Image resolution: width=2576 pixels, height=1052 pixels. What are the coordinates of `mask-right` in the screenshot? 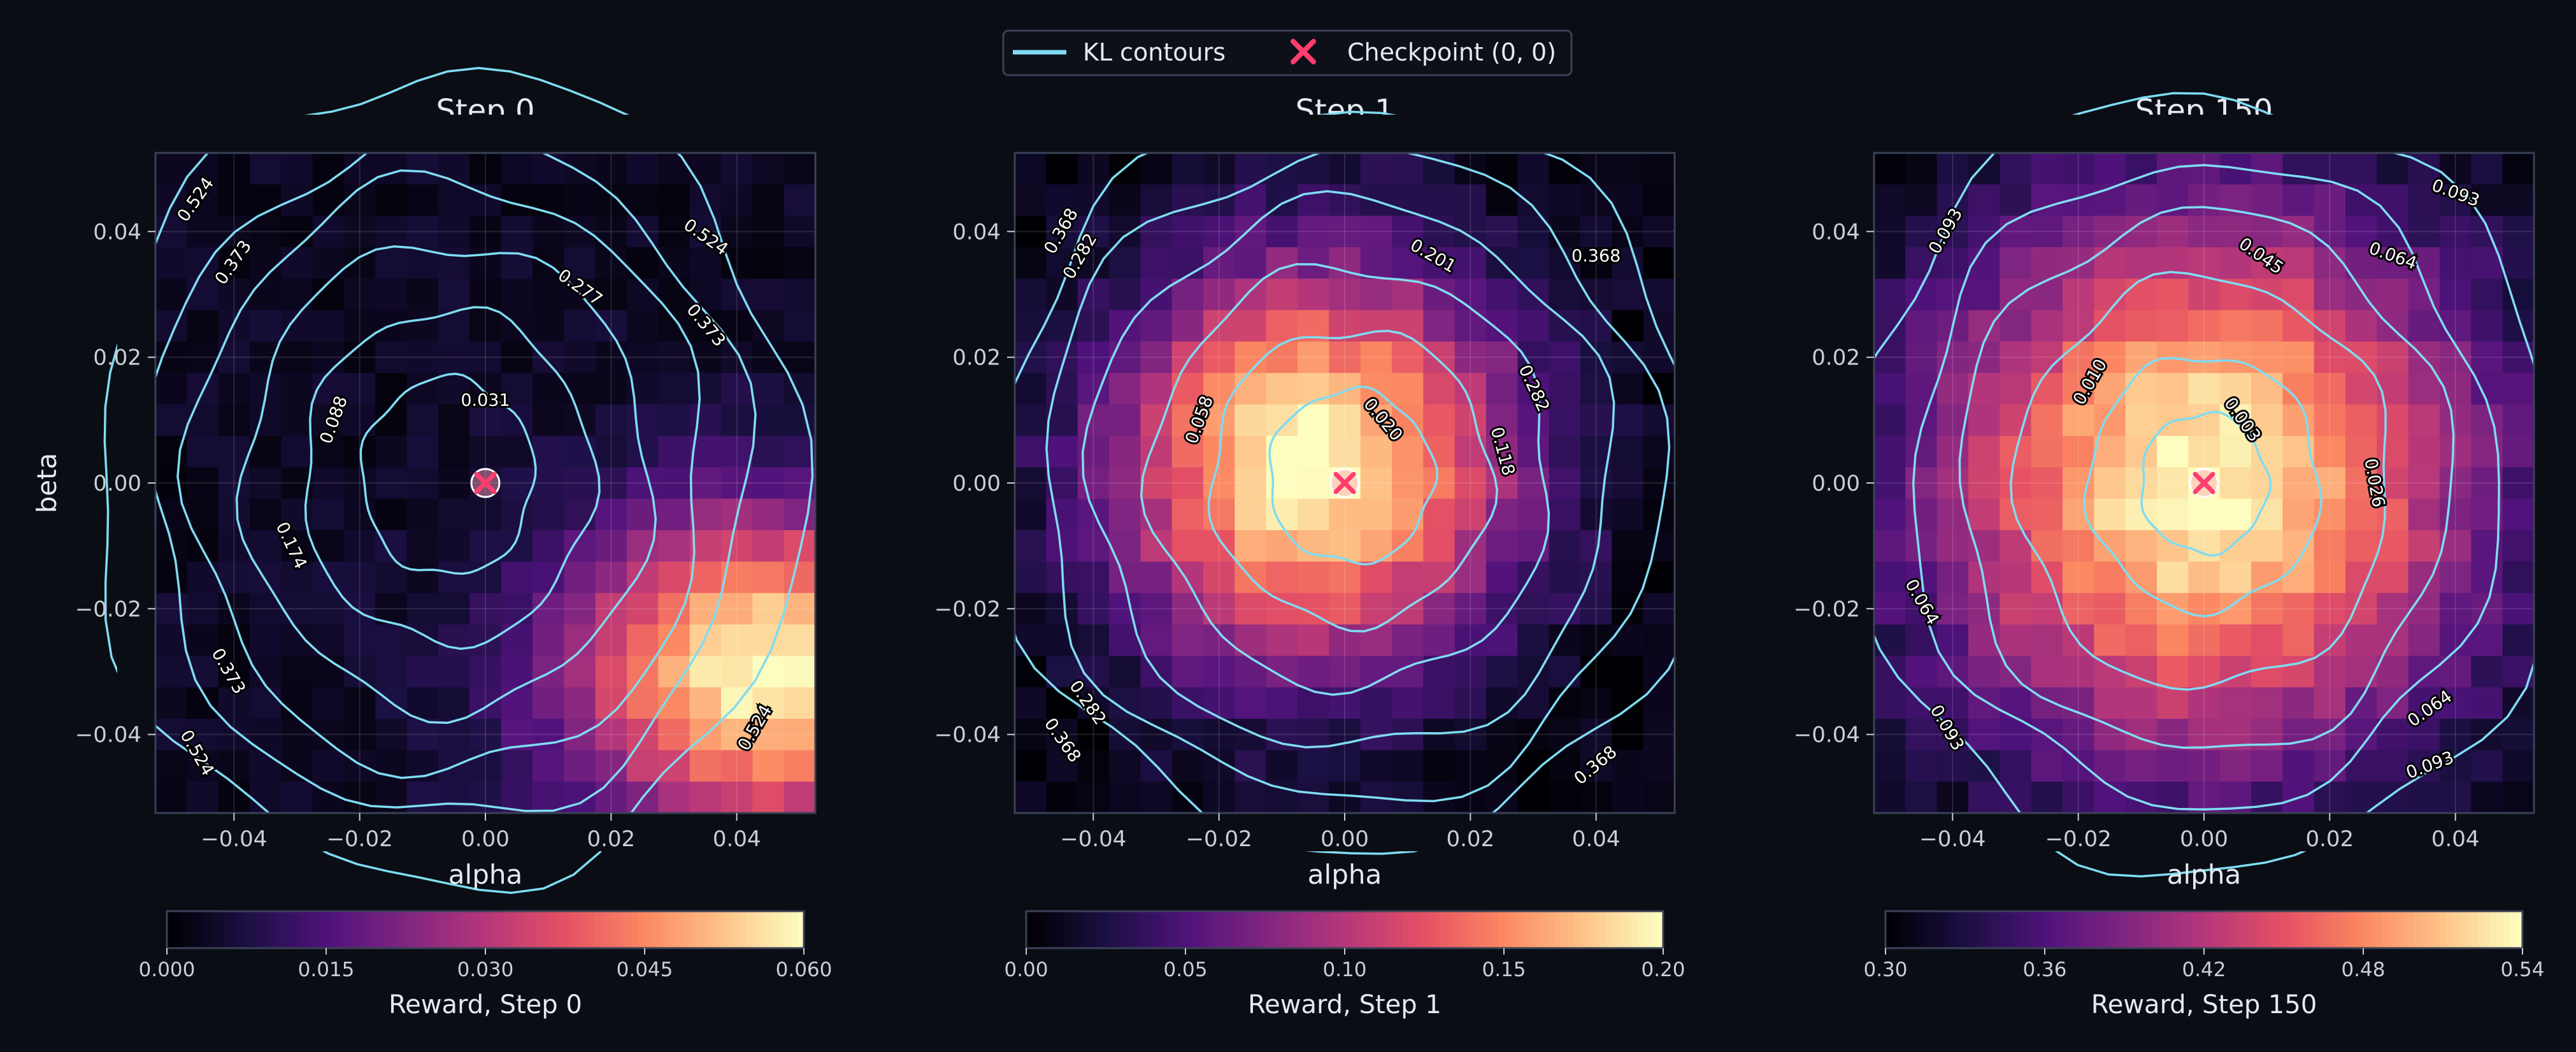 It's located at (834, 483).